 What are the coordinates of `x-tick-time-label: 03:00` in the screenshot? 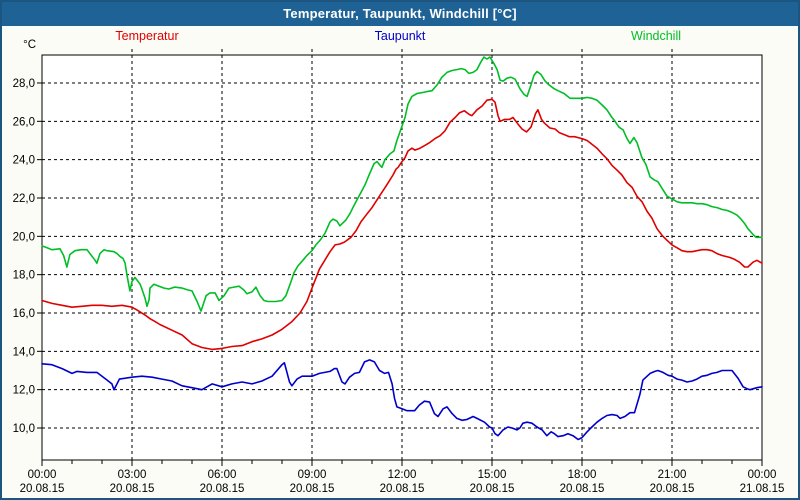 It's located at (132, 475).